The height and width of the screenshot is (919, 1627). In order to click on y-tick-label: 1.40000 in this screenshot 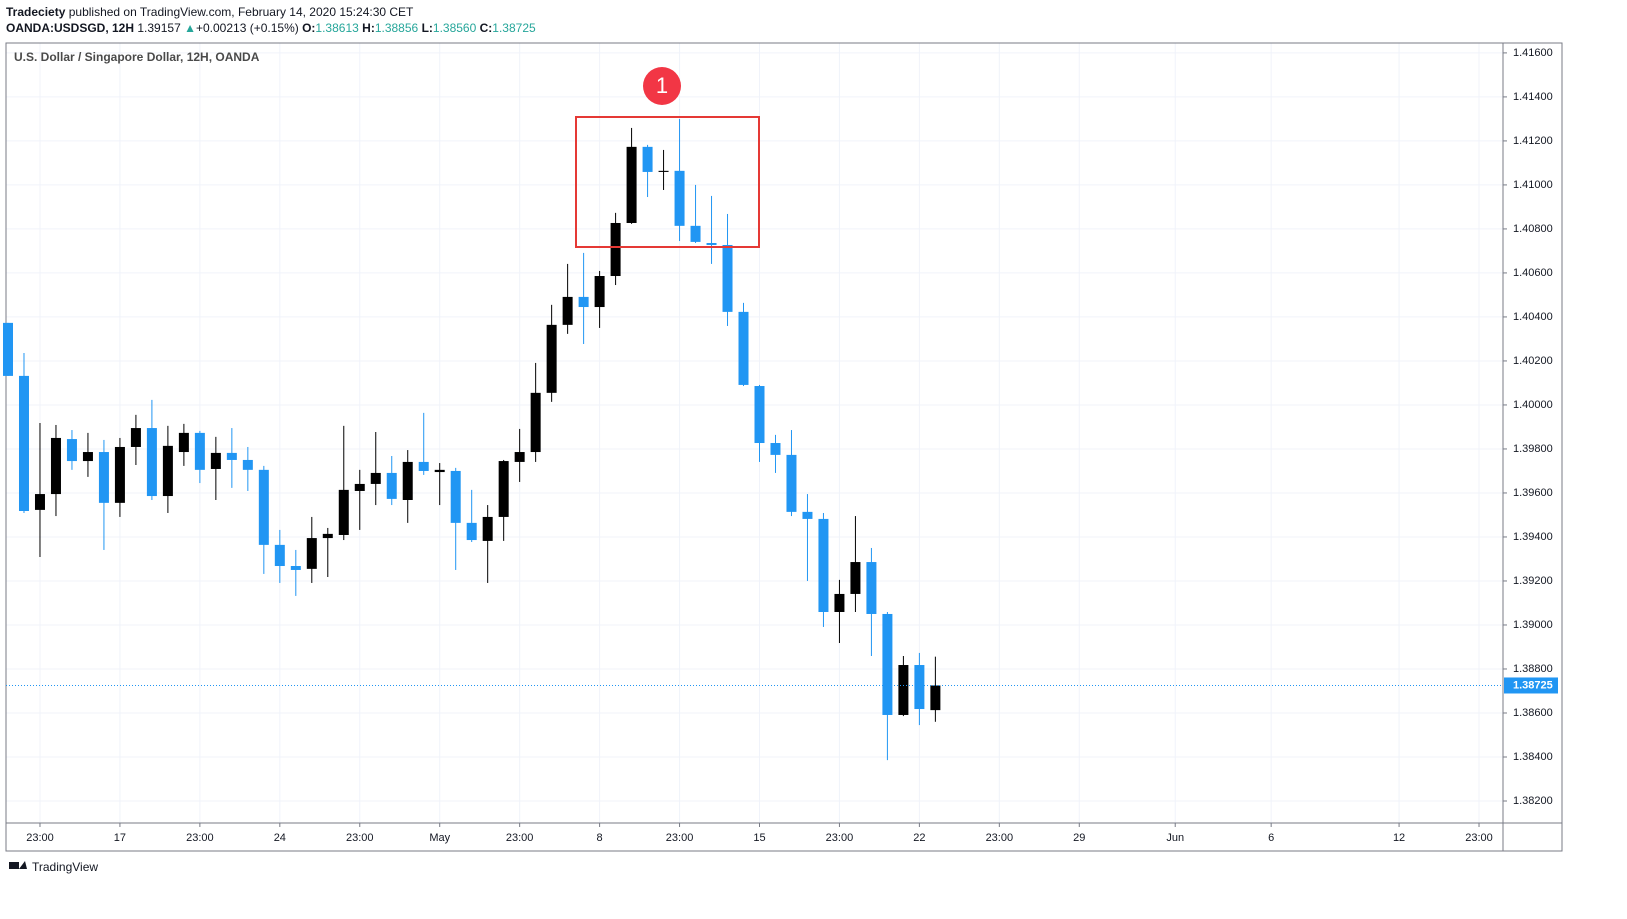, I will do `click(1533, 405)`.